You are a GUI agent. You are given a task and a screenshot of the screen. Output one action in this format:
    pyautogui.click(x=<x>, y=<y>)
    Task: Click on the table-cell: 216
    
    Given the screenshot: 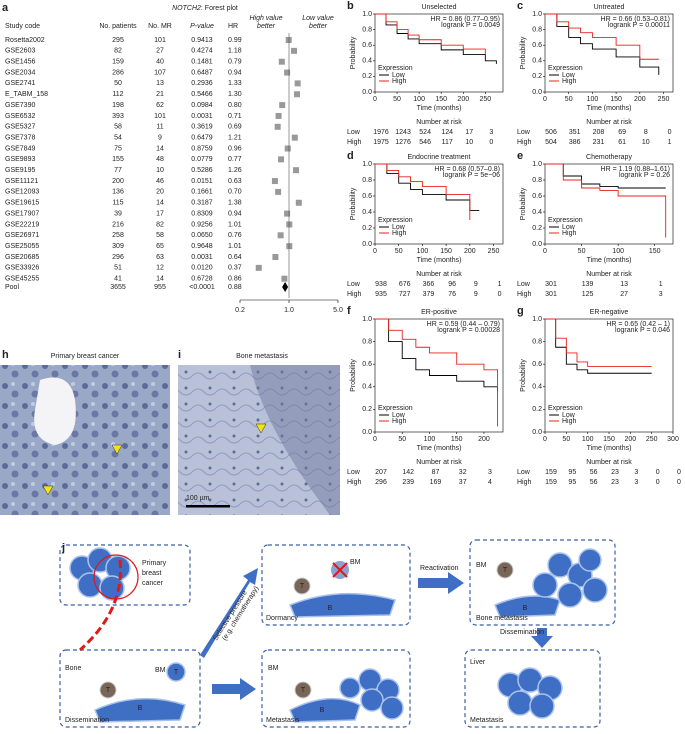 What is the action you would take?
    pyautogui.click(x=118, y=224)
    